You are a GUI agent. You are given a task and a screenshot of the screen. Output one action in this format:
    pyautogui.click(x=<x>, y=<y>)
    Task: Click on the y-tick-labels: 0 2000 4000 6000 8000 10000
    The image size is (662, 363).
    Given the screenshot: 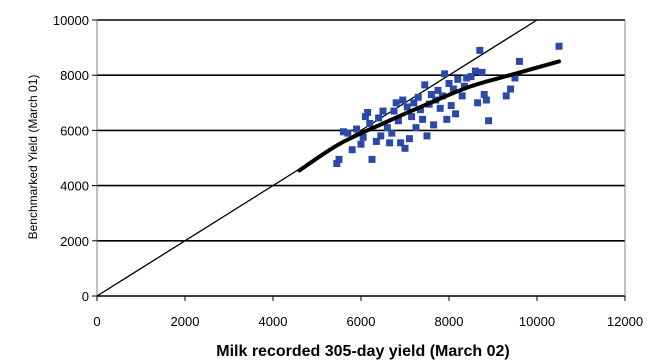 What is the action you would take?
    pyautogui.click(x=71, y=158)
    